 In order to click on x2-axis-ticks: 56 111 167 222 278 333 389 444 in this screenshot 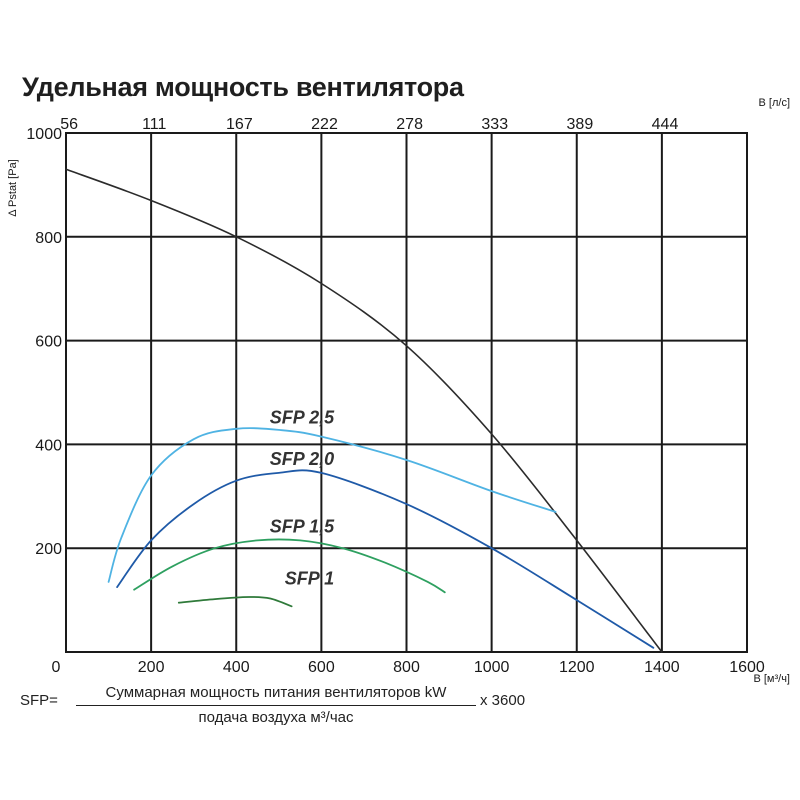, I will do `click(369, 124)`.